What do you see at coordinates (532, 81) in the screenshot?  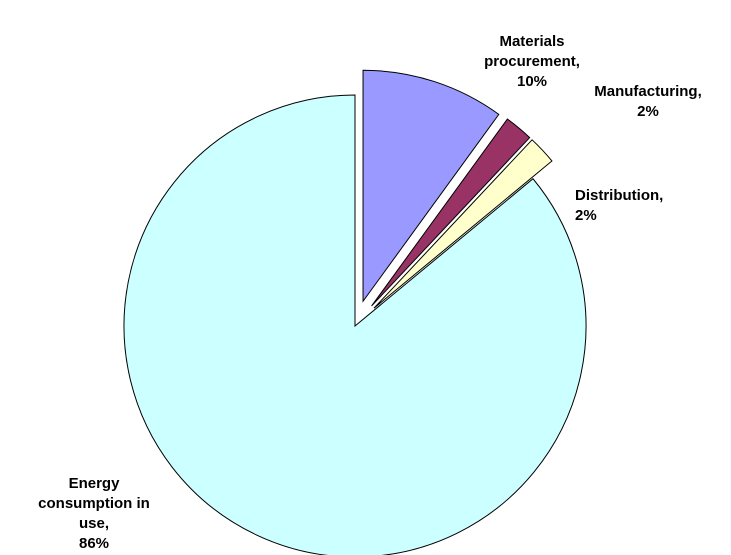 I see `label-materials-procurement-value: 10%` at bounding box center [532, 81].